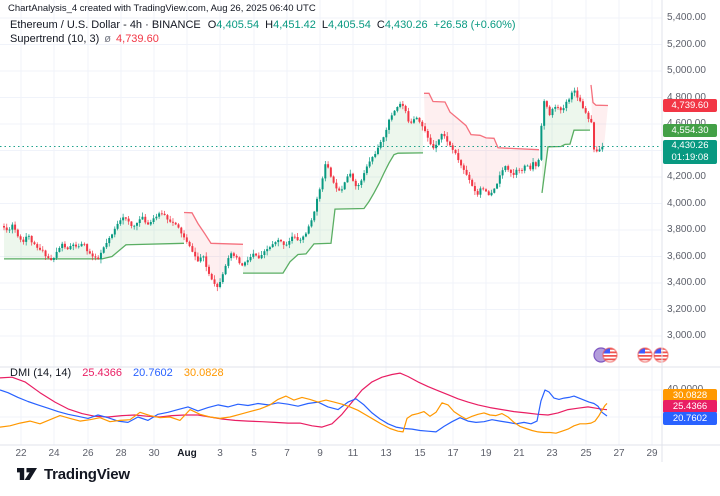 The height and width of the screenshot is (496, 720). I want to click on ohlc-low: L4,405.54, so click(346, 25).